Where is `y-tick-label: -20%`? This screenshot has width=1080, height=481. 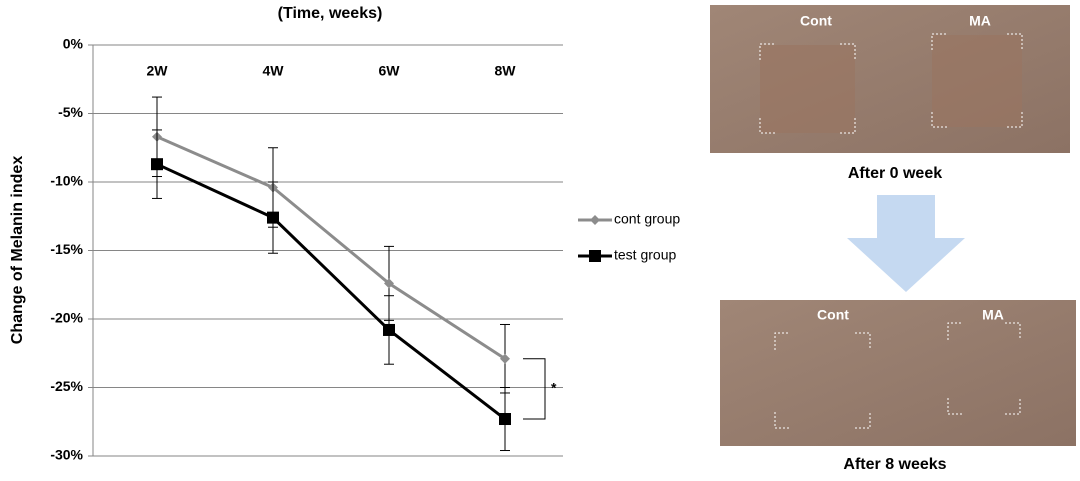 y-tick-label: -20% is located at coordinates (66, 318).